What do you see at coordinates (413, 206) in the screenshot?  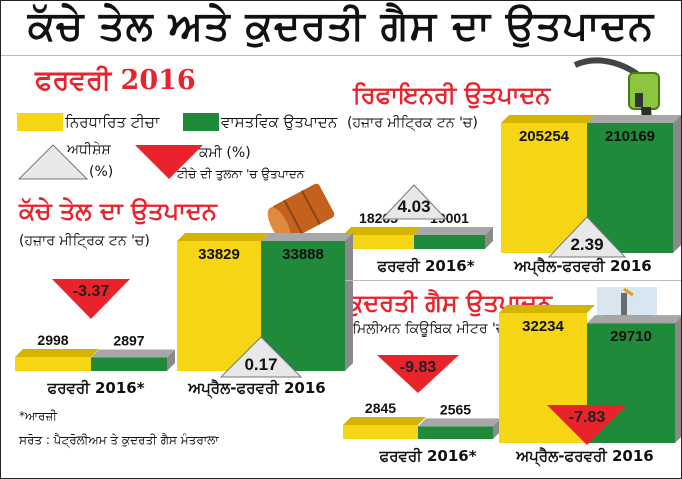 I see `change-label: 4.03` at bounding box center [413, 206].